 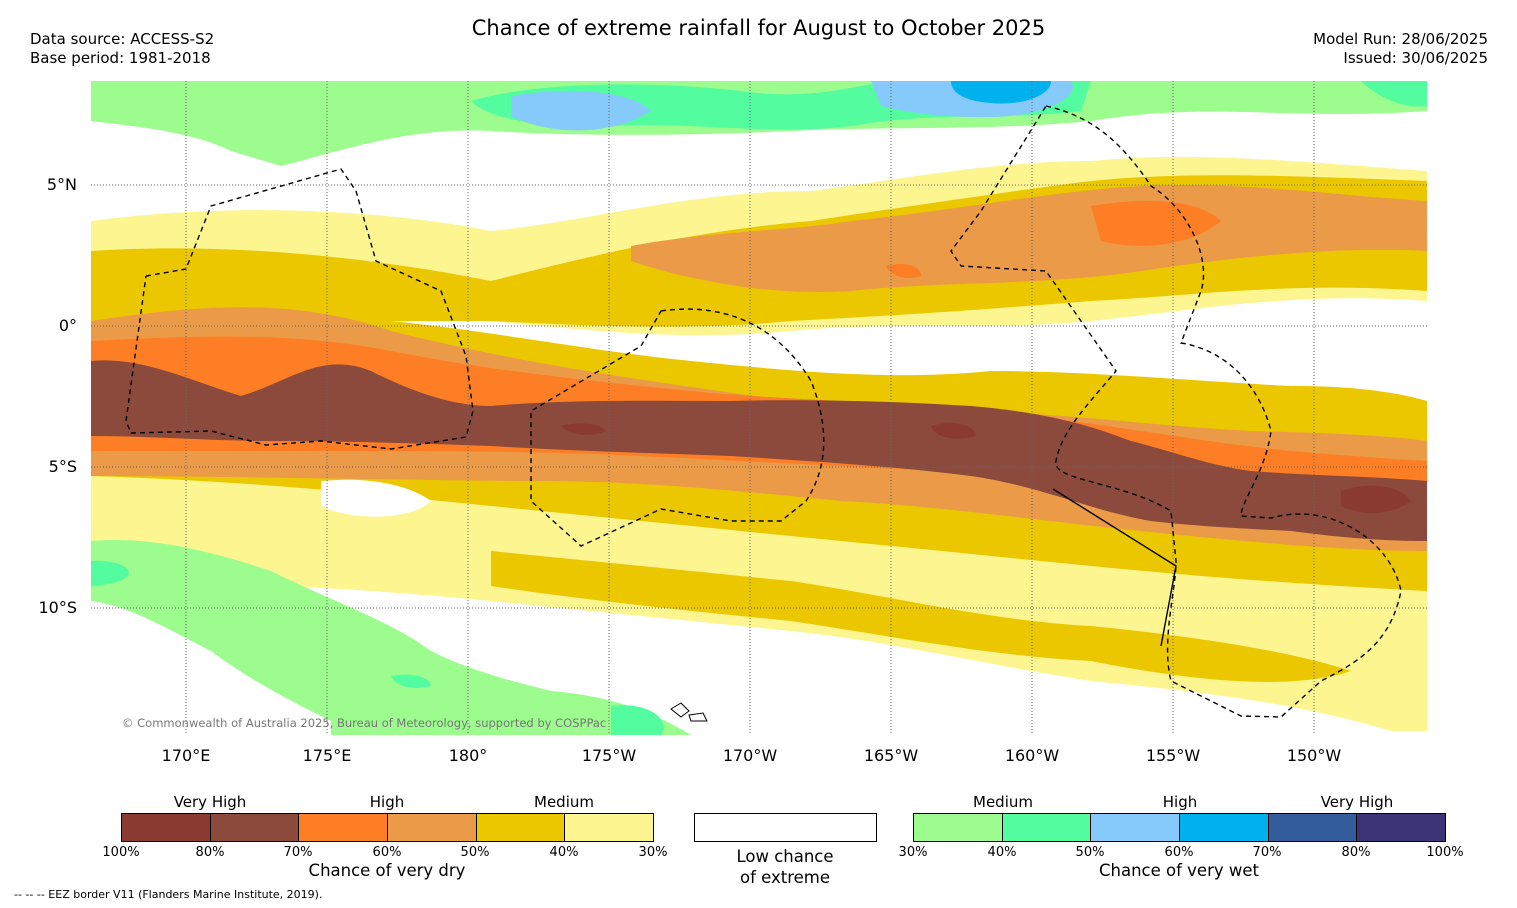 What do you see at coordinates (653, 852) in the screenshot?
I see `dry-tick-30: 30%` at bounding box center [653, 852].